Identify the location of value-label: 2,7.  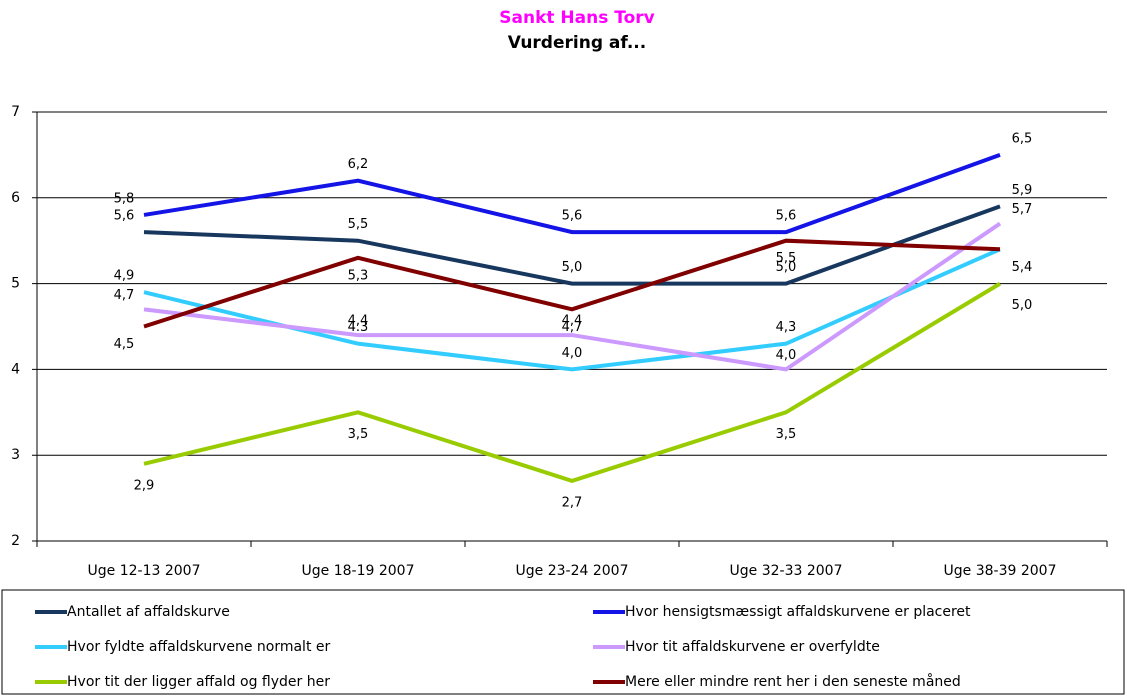
(572, 502).